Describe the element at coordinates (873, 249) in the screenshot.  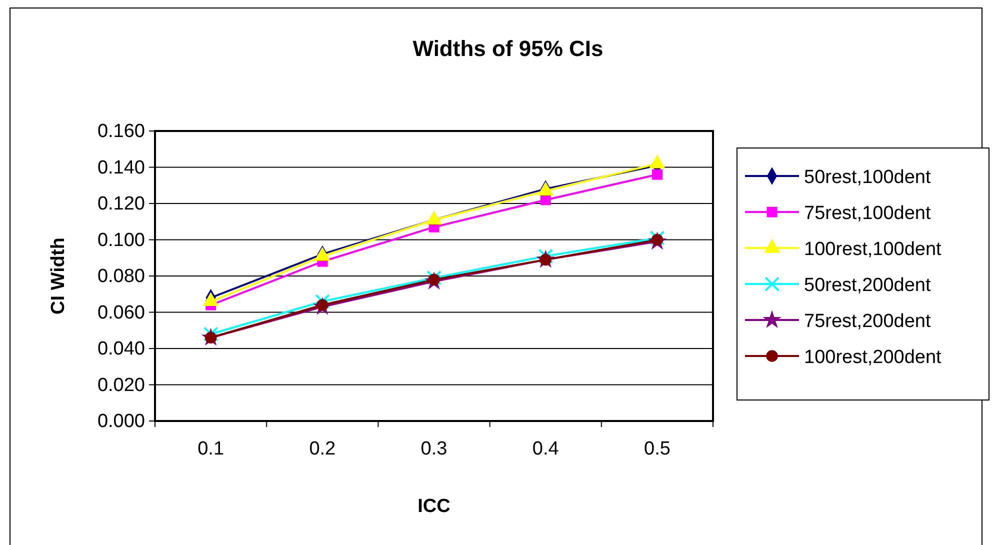
I see `legend-label: 100rest,100dent` at that location.